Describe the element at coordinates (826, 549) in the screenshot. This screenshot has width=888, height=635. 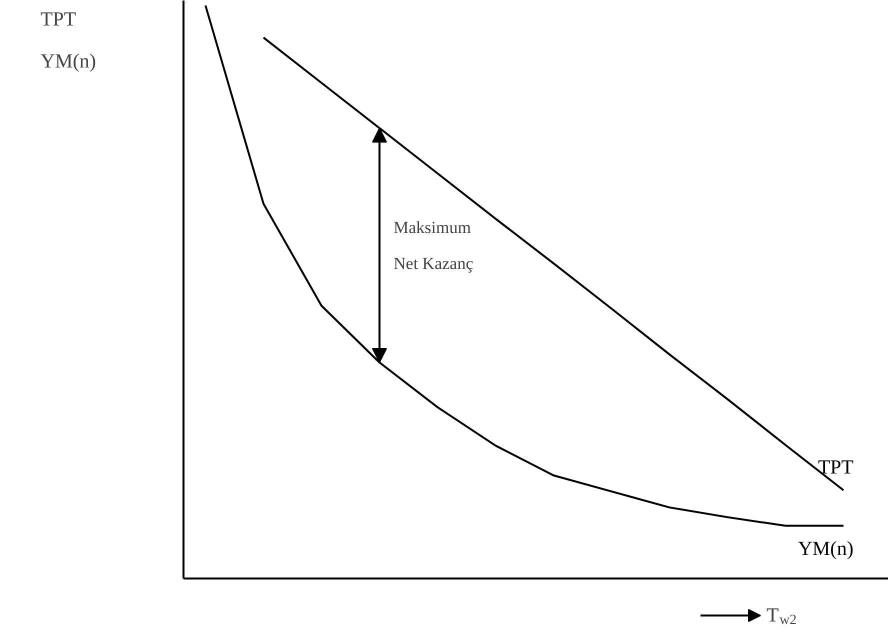
I see `series-label: YM(n)` at that location.